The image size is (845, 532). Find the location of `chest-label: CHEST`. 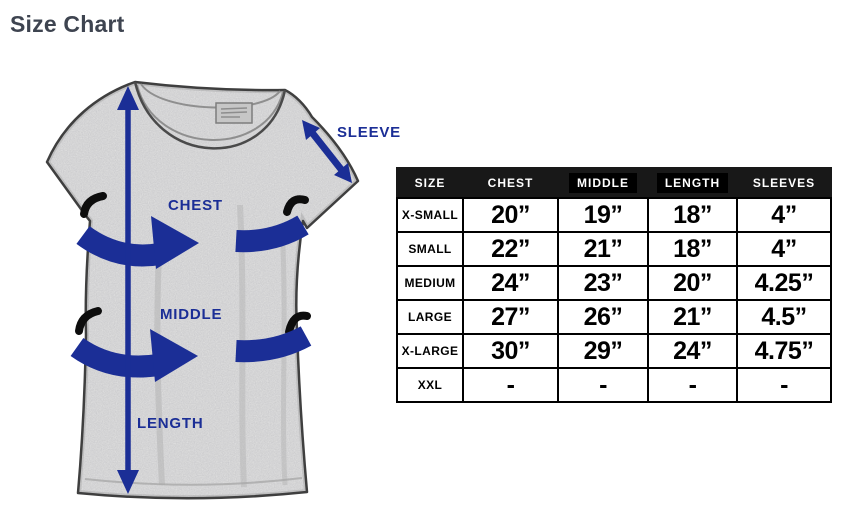

chest-label: CHEST is located at coordinates (195, 205).